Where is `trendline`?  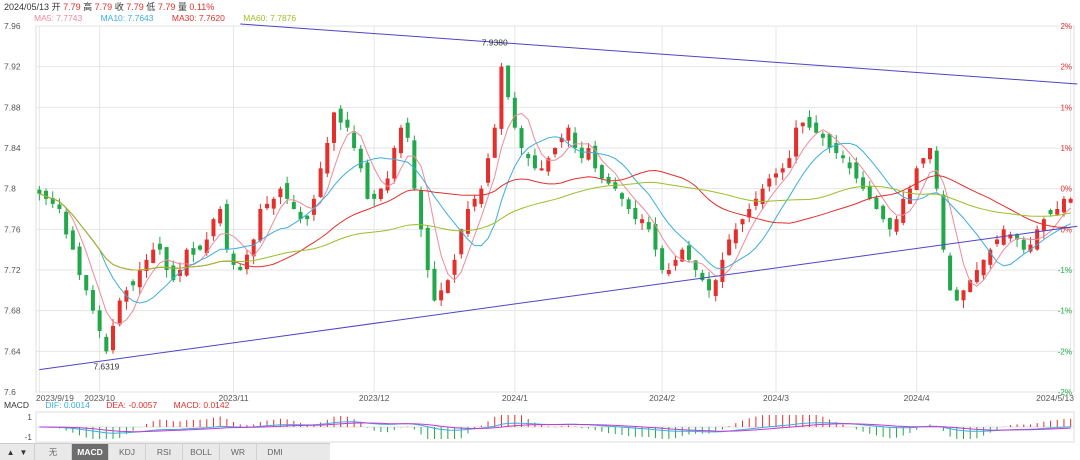 trendline is located at coordinates (659, 54).